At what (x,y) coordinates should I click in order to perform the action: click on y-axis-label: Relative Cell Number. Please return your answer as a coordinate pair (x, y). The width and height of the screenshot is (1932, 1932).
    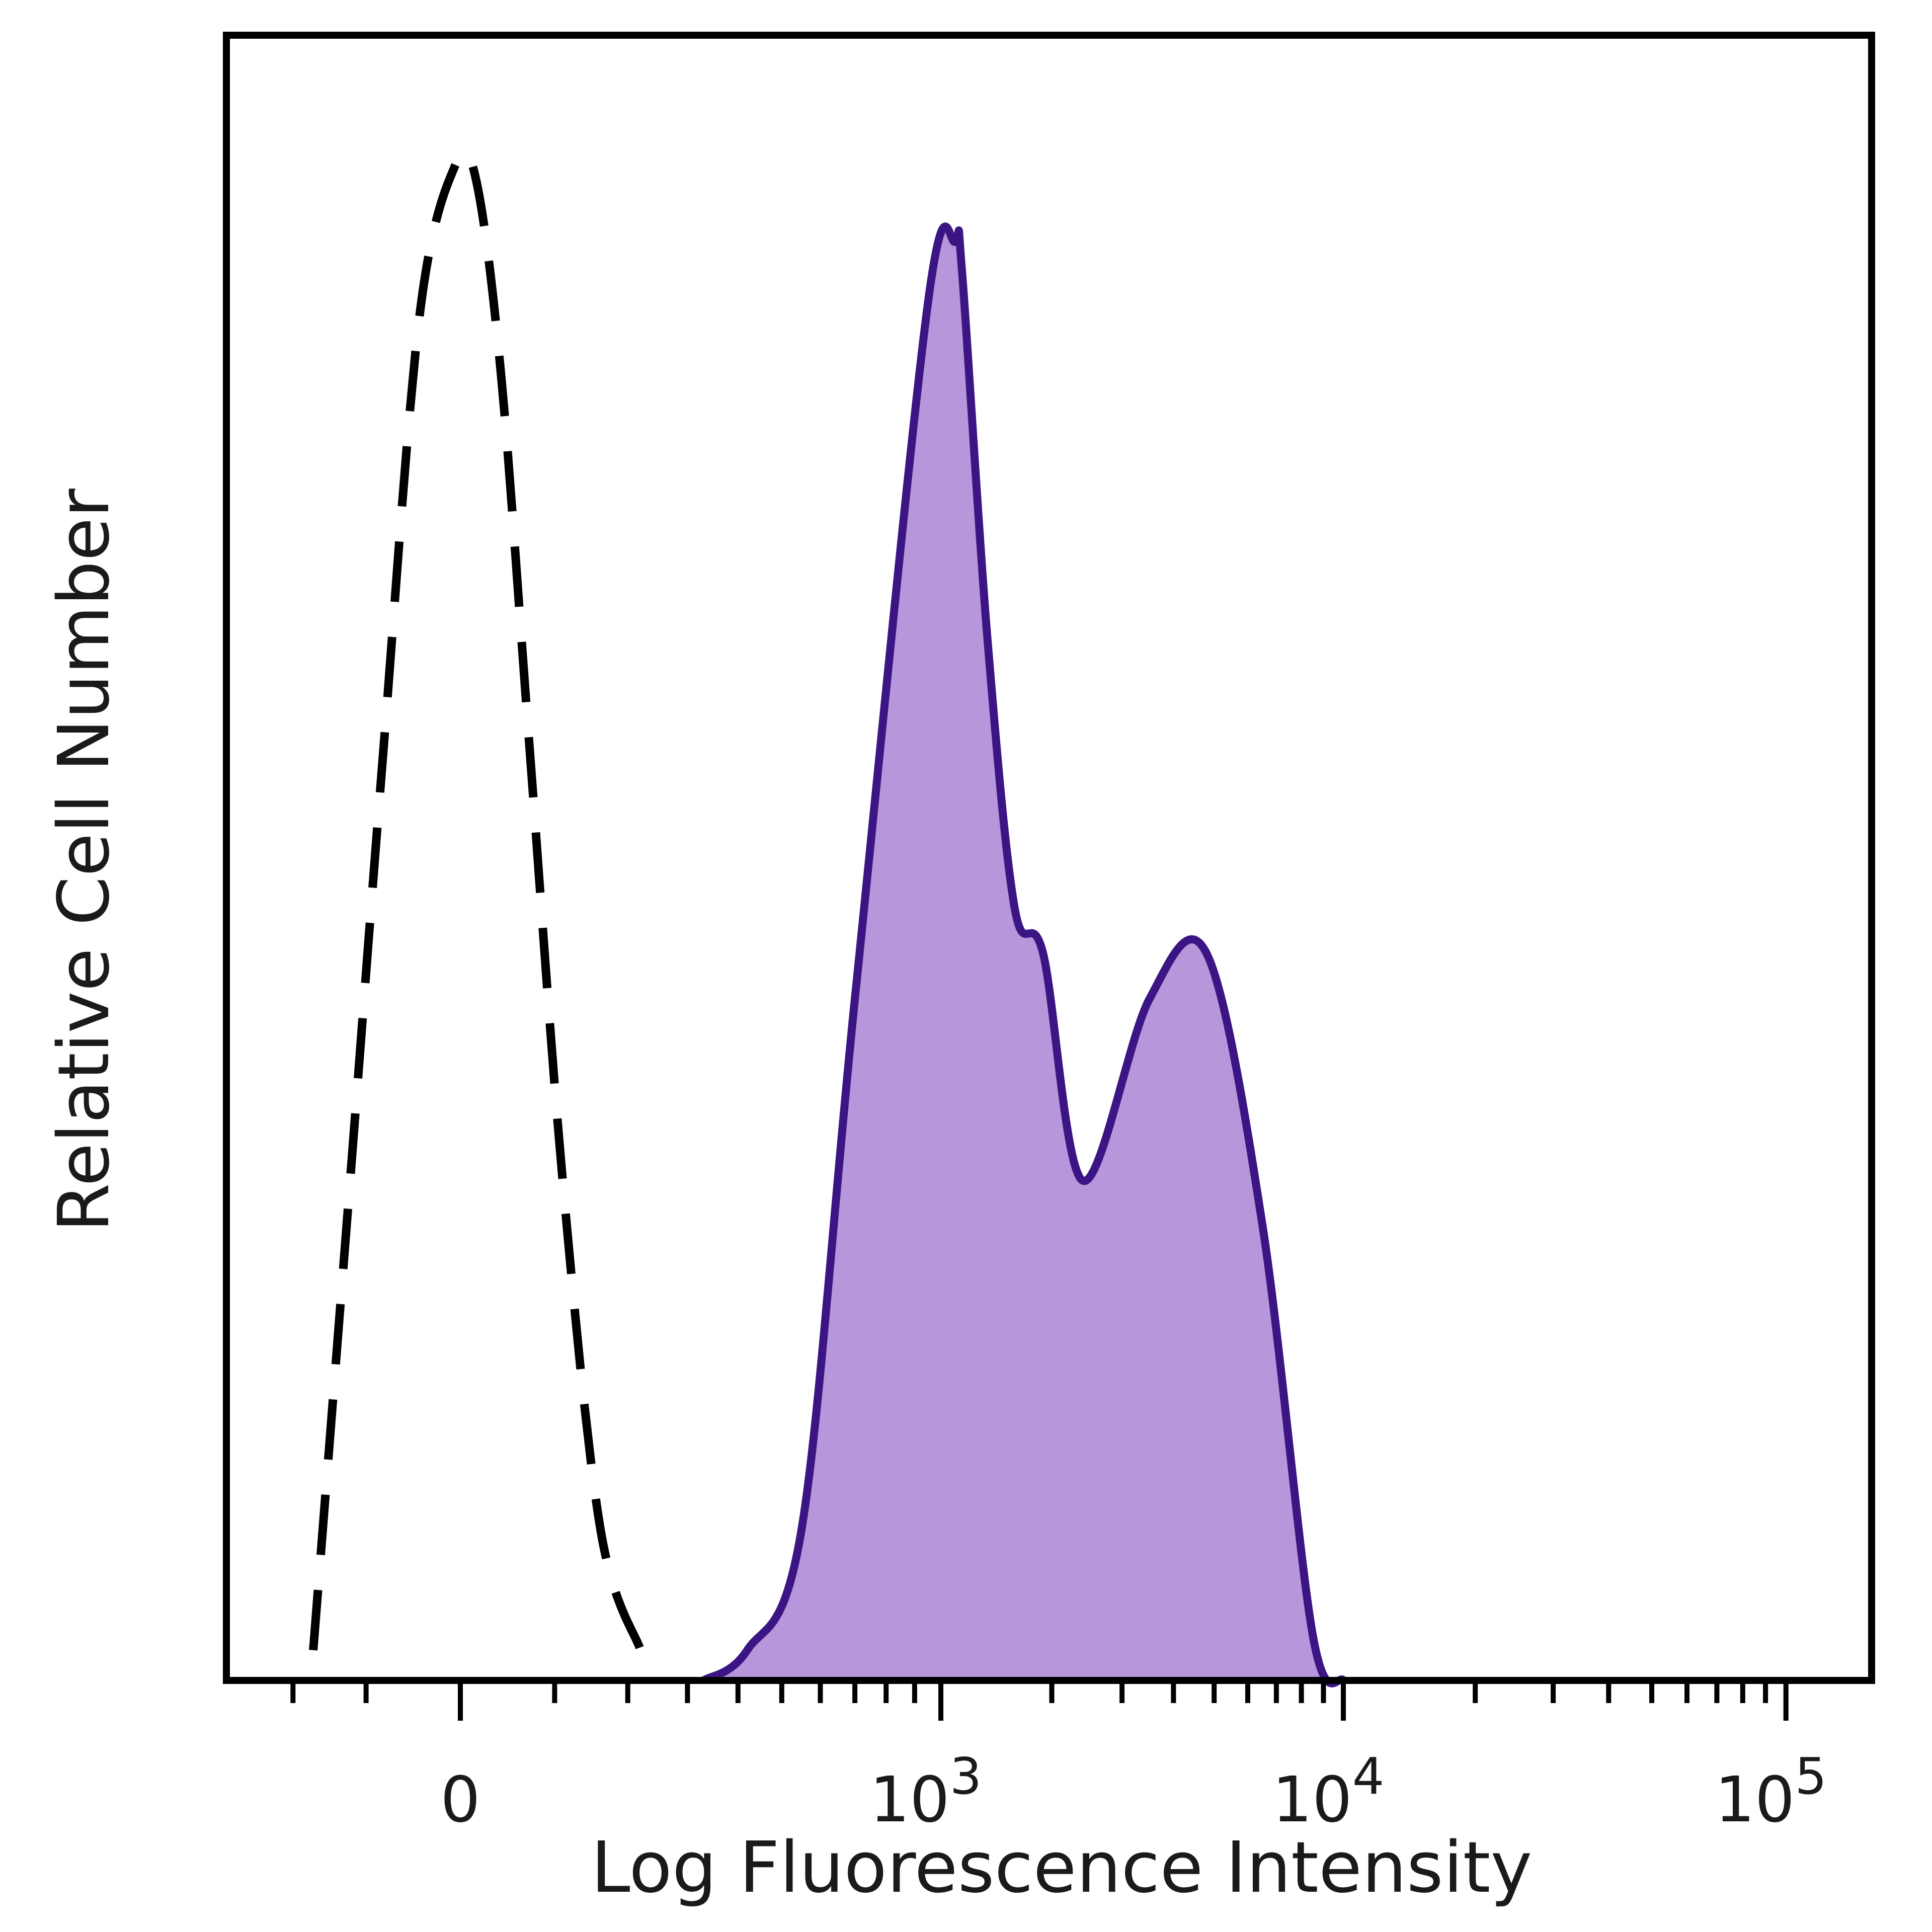
    Looking at the image, I should click on (84, 861).